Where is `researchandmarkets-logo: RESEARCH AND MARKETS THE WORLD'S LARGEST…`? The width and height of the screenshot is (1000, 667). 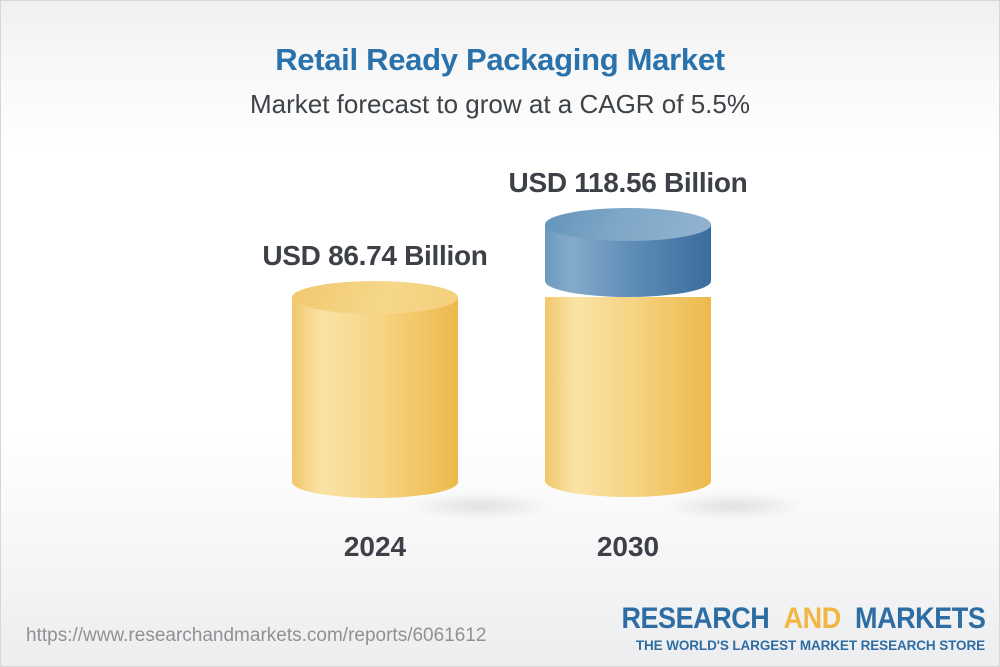
researchandmarkets-logo: RESEARCH AND MARKETS THE WORLD'S LARGEST… is located at coordinates (783, 628).